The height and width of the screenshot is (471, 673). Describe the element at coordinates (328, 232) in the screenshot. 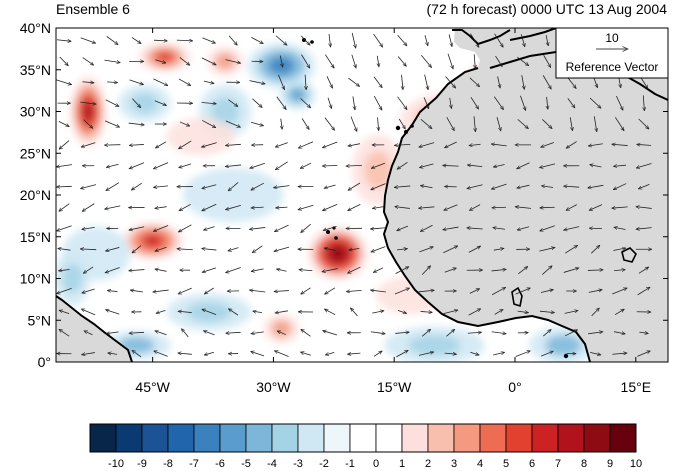

I see `cape-verde-islands` at that location.